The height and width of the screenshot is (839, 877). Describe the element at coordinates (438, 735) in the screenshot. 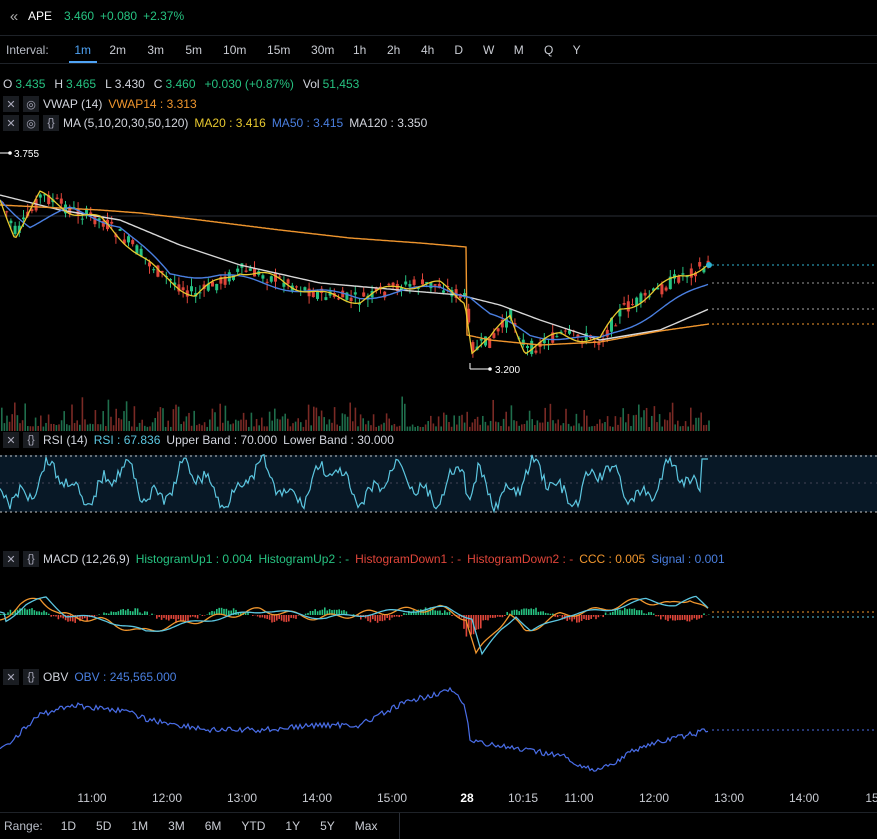

I see `obv-chart` at that location.